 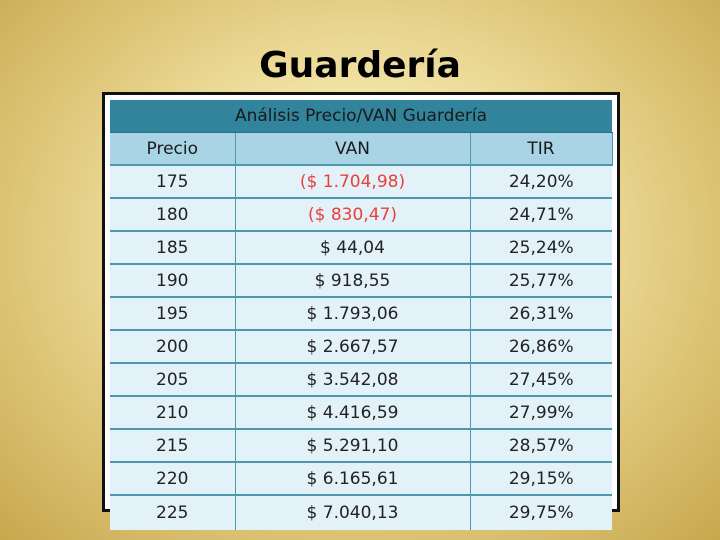 I want to click on cell-van: ($ 830,47), so click(x=353, y=215).